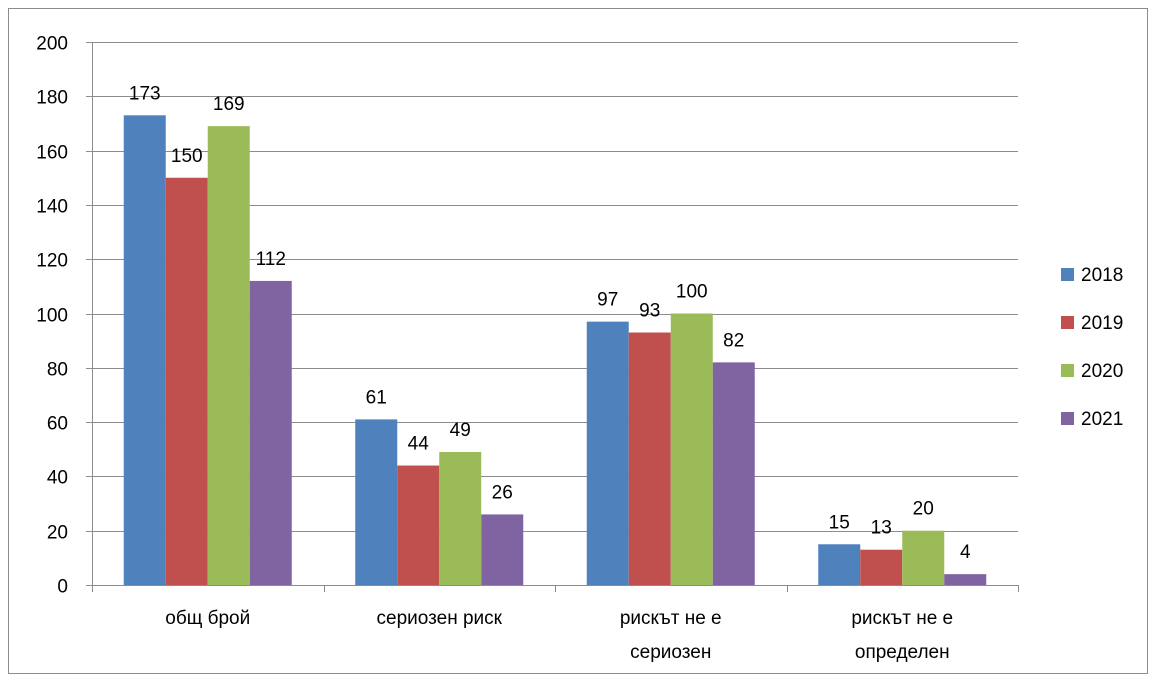 The image size is (1151, 683). I want to click on bar-data-label: 82, so click(733, 340).